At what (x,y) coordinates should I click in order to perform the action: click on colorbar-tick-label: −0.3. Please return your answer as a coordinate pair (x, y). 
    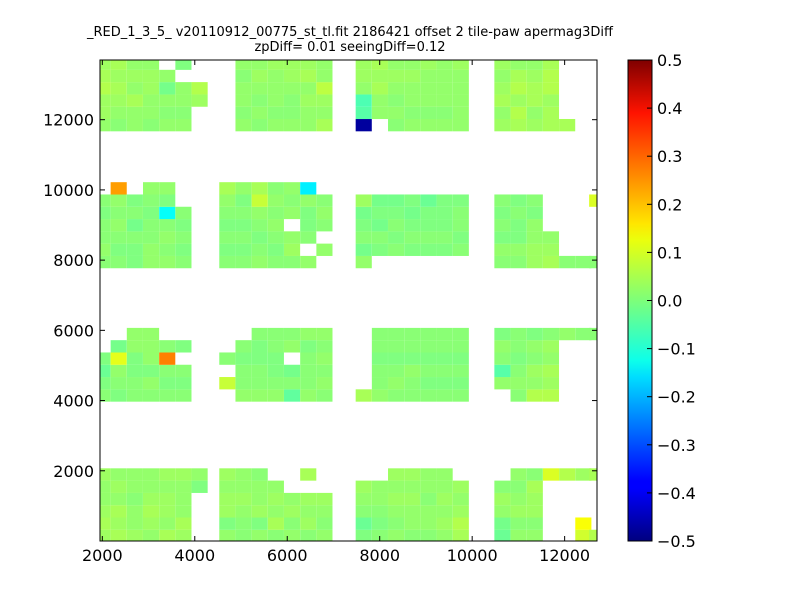
    Looking at the image, I should click on (676, 445).